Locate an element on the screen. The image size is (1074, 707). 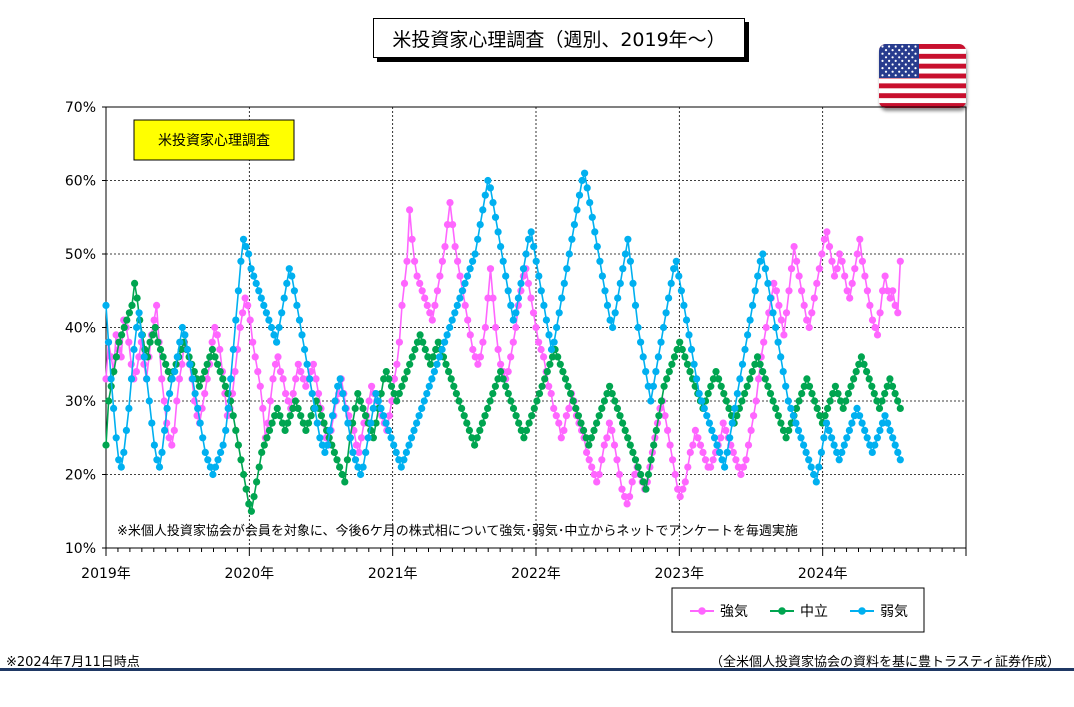
legend-item-bullish: 強気 is located at coordinates (719, 612).